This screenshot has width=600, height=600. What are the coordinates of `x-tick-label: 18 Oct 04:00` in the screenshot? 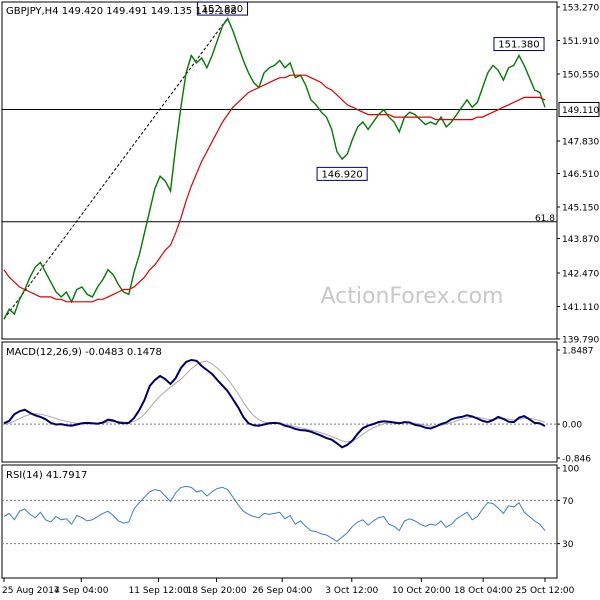 It's located at (483, 591).